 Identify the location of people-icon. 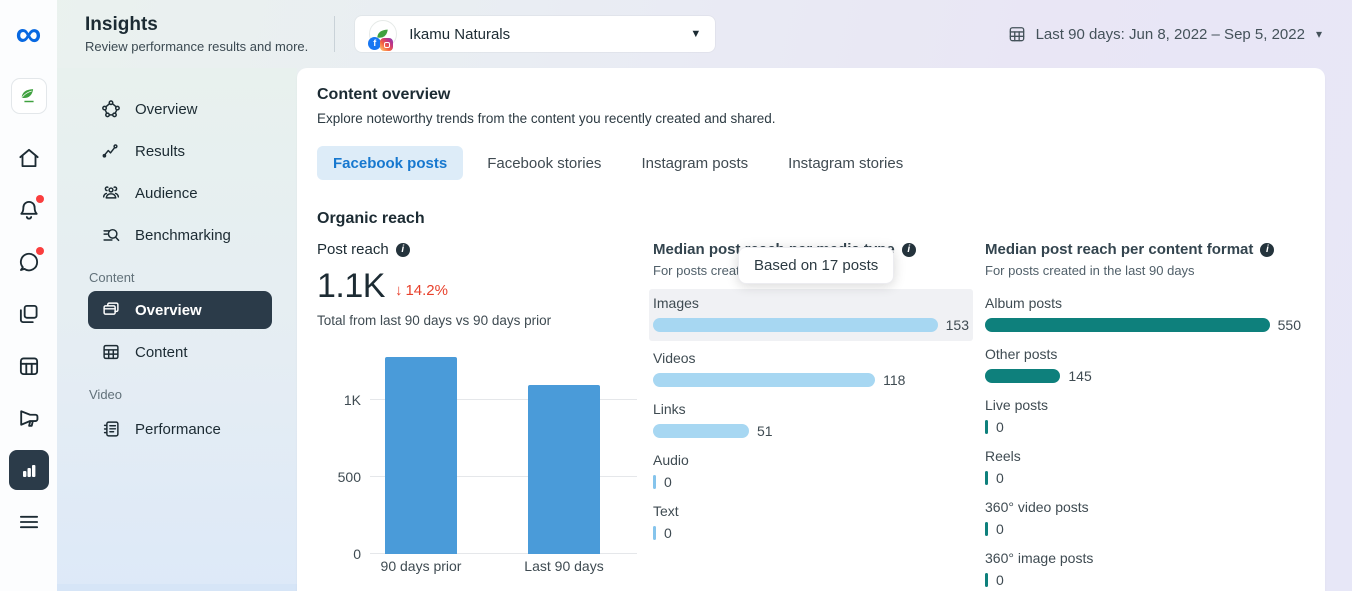
(111, 192).